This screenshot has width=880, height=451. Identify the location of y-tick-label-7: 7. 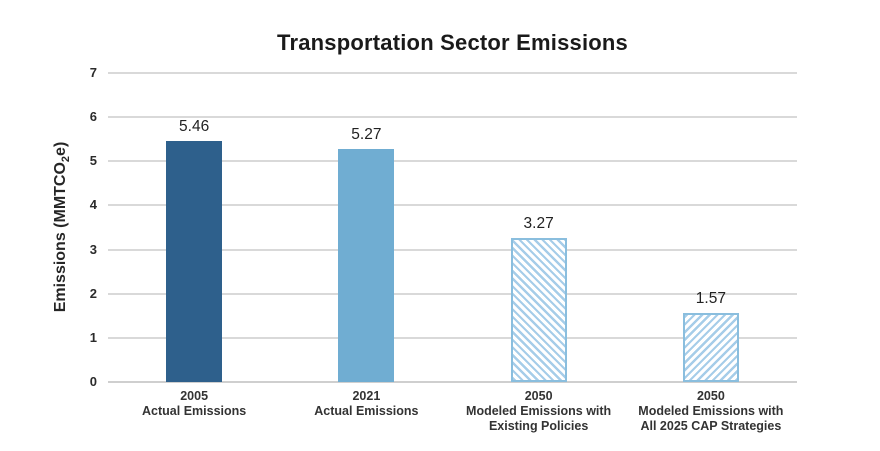
(93, 72).